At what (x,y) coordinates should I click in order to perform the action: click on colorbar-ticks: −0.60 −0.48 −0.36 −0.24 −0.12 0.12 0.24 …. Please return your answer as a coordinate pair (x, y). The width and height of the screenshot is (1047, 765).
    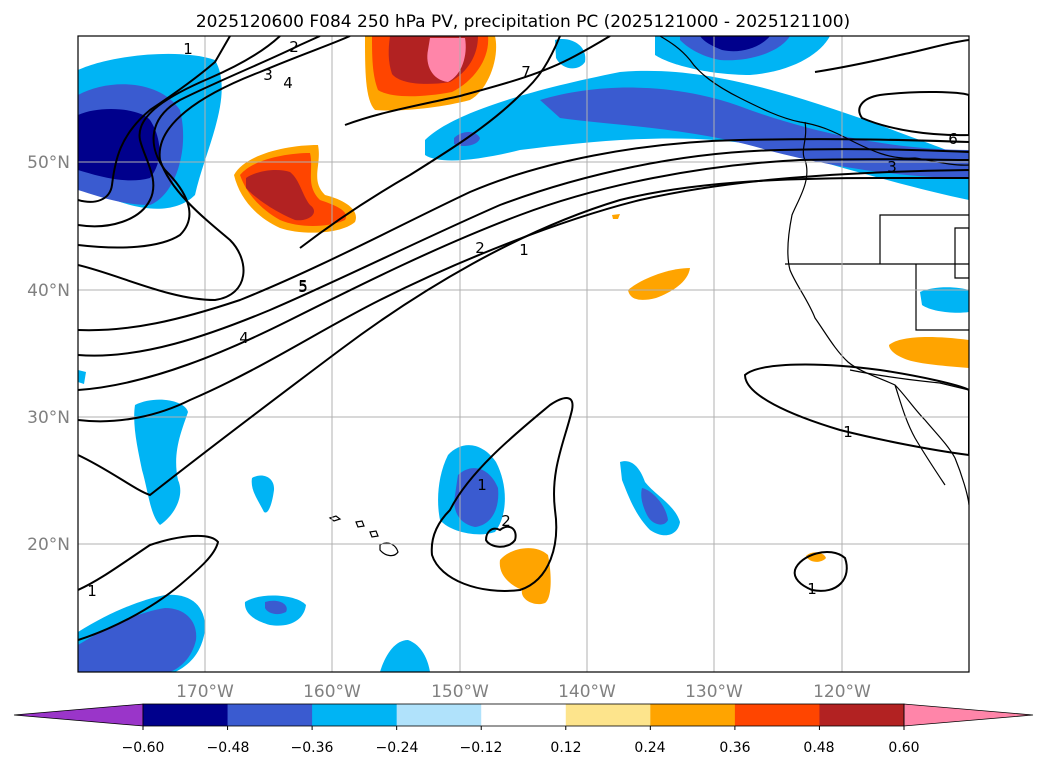
    Looking at the image, I should click on (521, 741).